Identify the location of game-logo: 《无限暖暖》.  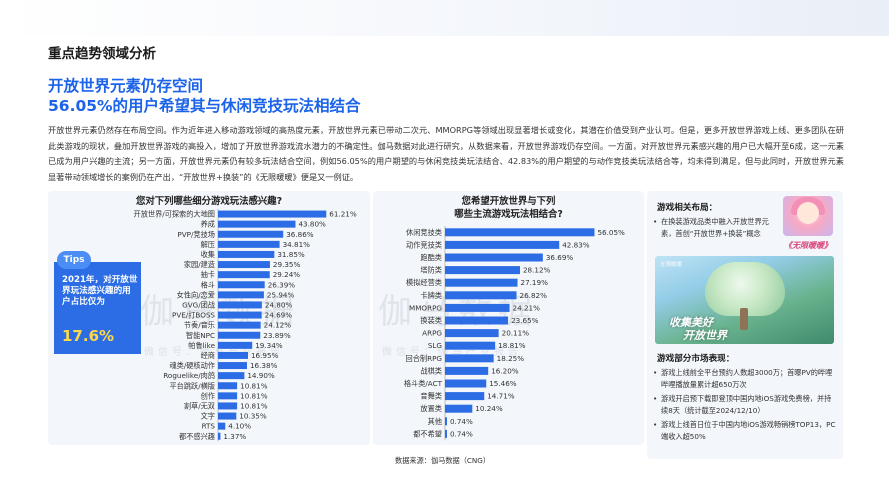
(808, 245).